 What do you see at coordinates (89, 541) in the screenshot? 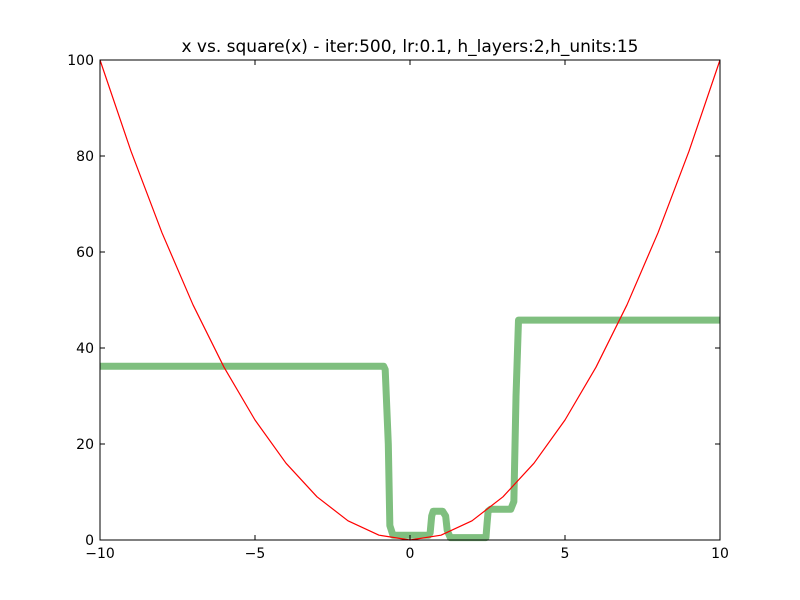
I see `y-tick-label: 0` at bounding box center [89, 541].